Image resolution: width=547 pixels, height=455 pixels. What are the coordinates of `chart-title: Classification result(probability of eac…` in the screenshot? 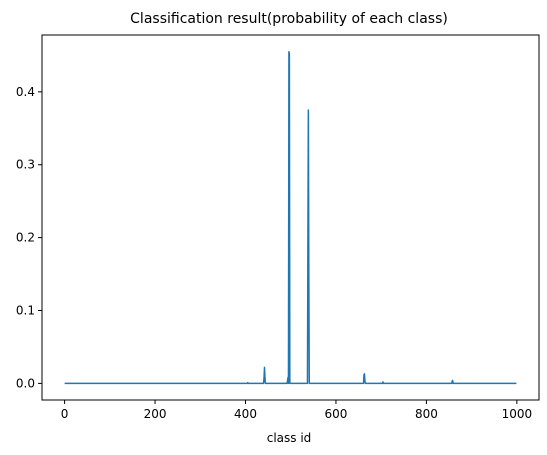 It's located at (289, 19).